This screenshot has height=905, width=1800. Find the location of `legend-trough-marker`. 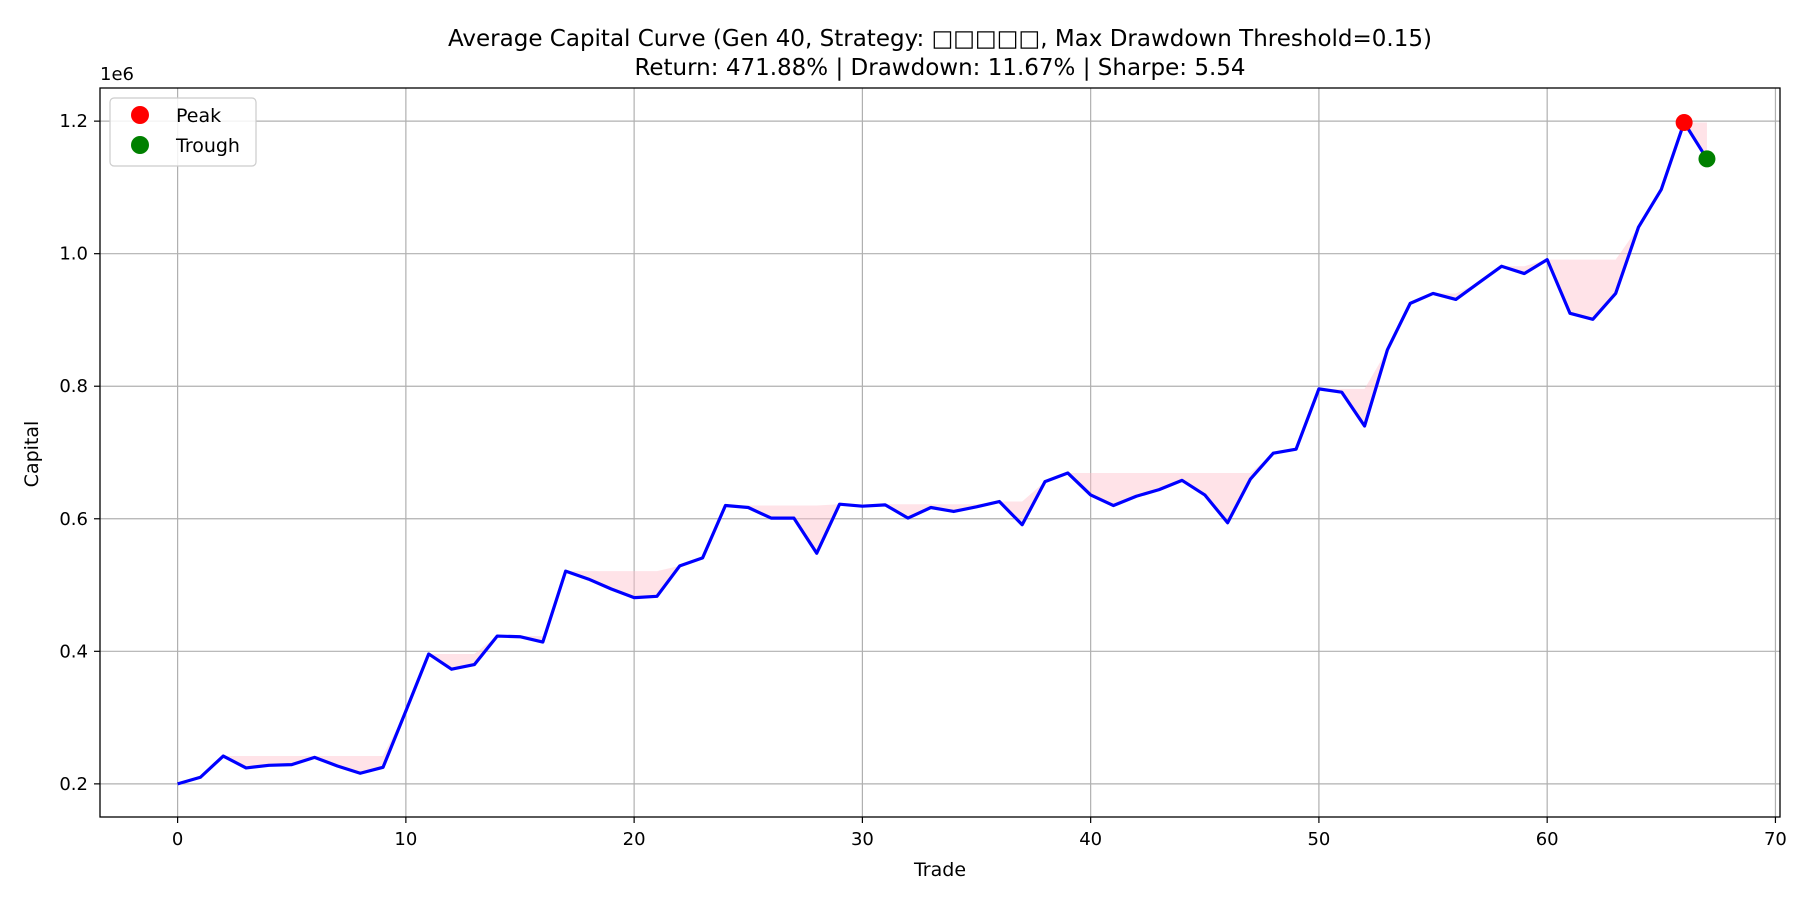

legend-trough-marker is located at coordinates (140, 145).